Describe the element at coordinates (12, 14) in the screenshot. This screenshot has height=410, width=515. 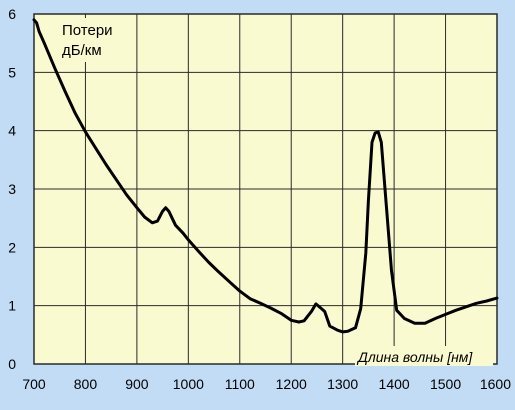
I see `y-tick-label: 6` at that location.